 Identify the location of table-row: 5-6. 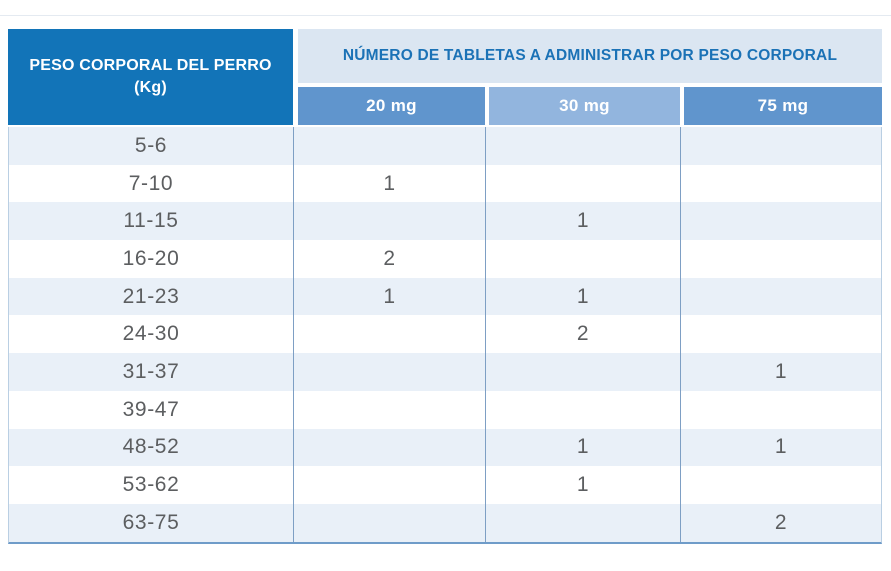
(445, 146).